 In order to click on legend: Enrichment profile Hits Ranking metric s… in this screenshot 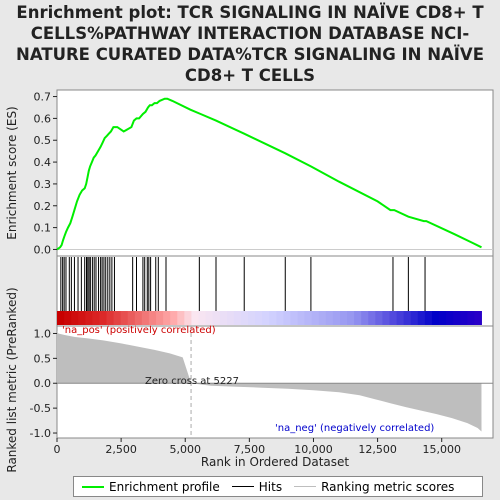, I will do `click(278, 486)`.